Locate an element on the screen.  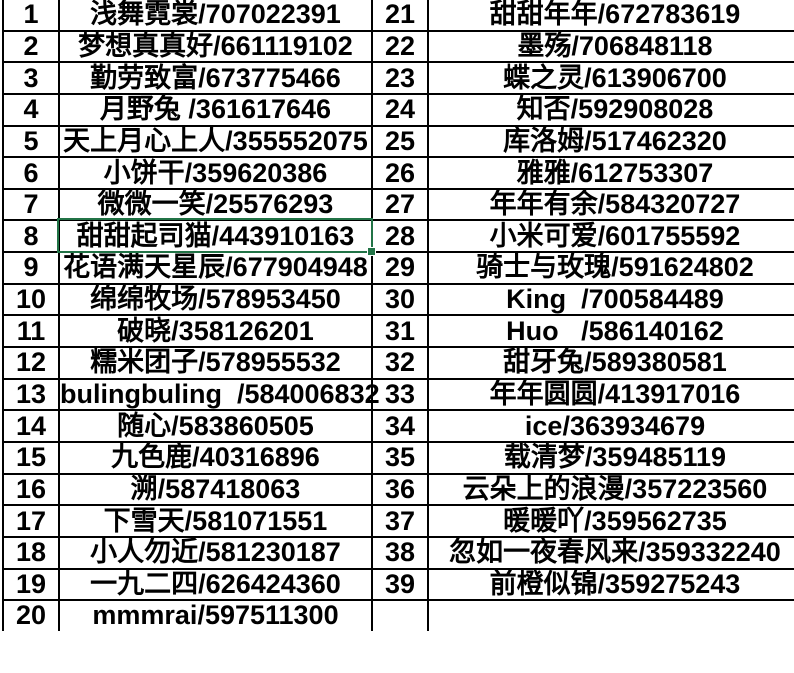
table-row: 1 浅舞霓裳/707022391 21 甜甜年年/672783619 is located at coordinates (398, 16).